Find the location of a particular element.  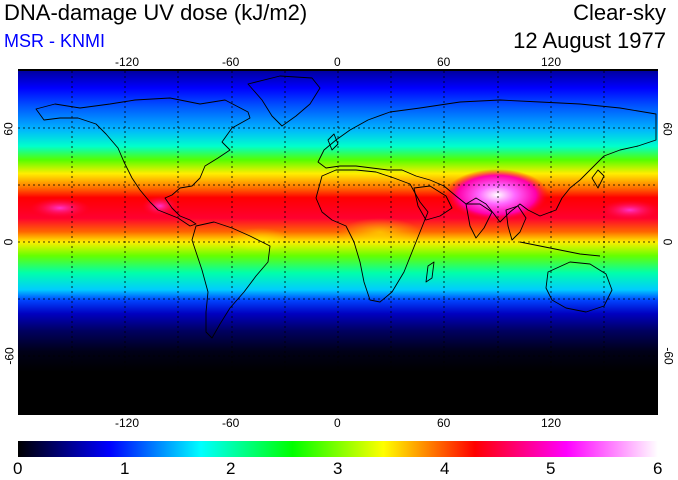

map-frame-bottom is located at coordinates (338, 414).